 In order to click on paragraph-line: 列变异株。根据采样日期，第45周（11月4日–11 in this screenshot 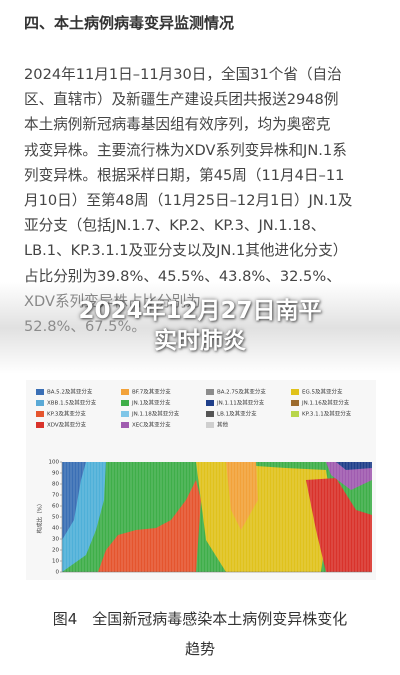, I will do `click(184, 175)`.